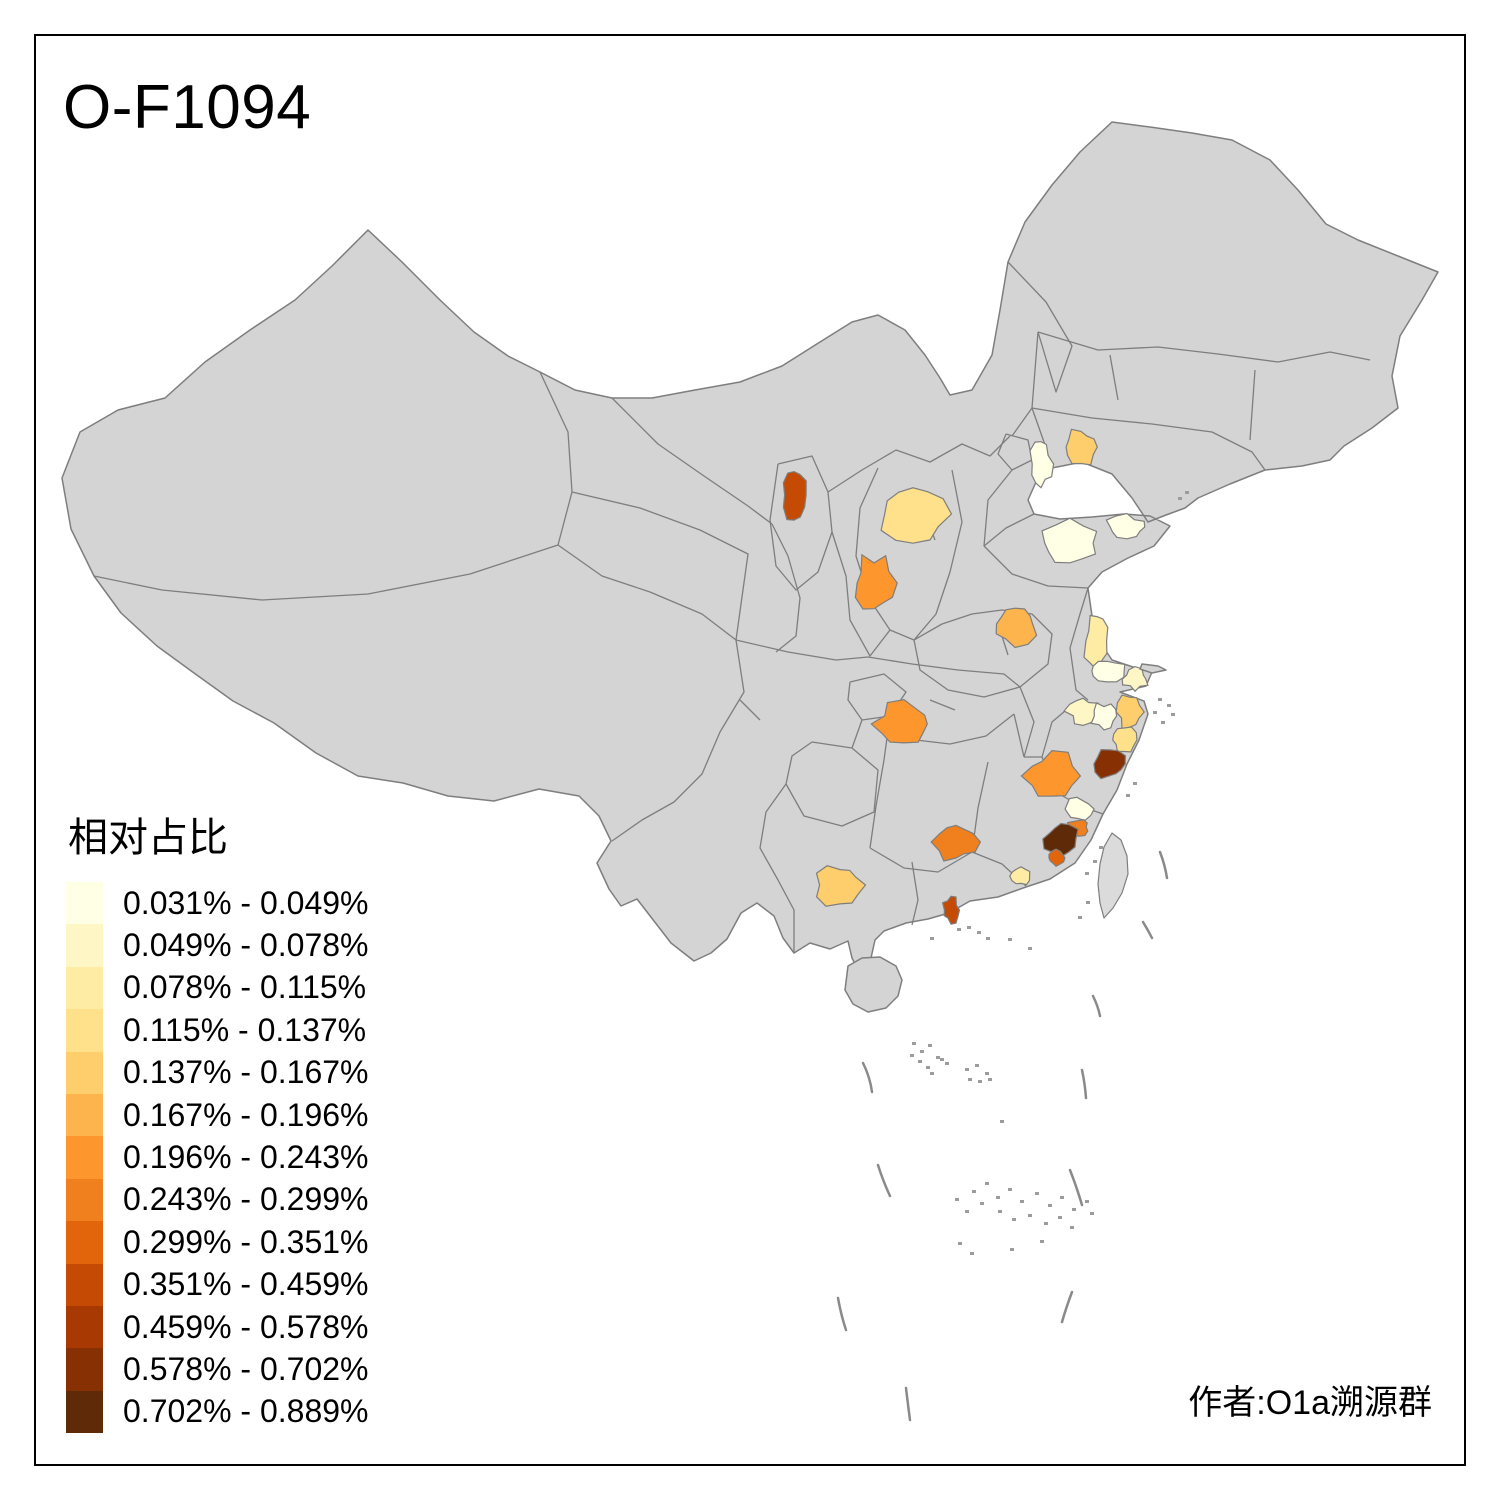 The width and height of the screenshot is (1500, 1500). What do you see at coordinates (245, 1029) in the screenshot?
I see `legend-range-label: 0.115% - 0.137%` at bounding box center [245, 1029].